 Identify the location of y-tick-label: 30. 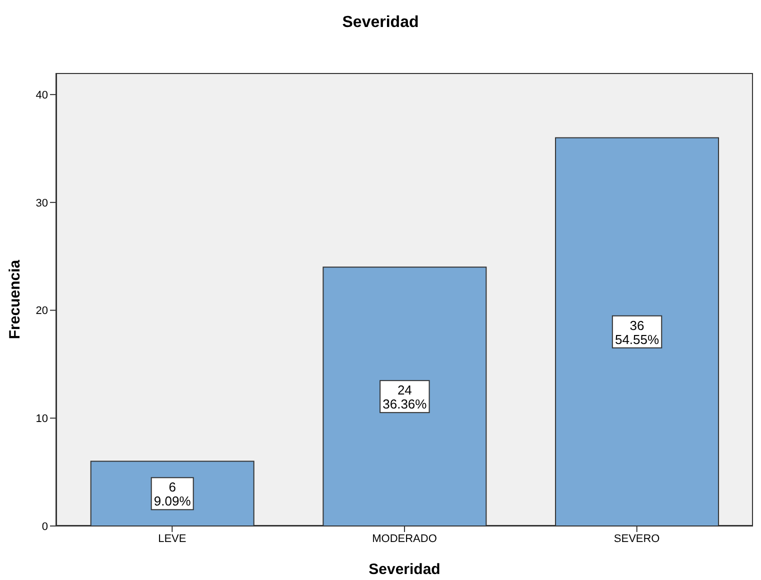
(42, 203).